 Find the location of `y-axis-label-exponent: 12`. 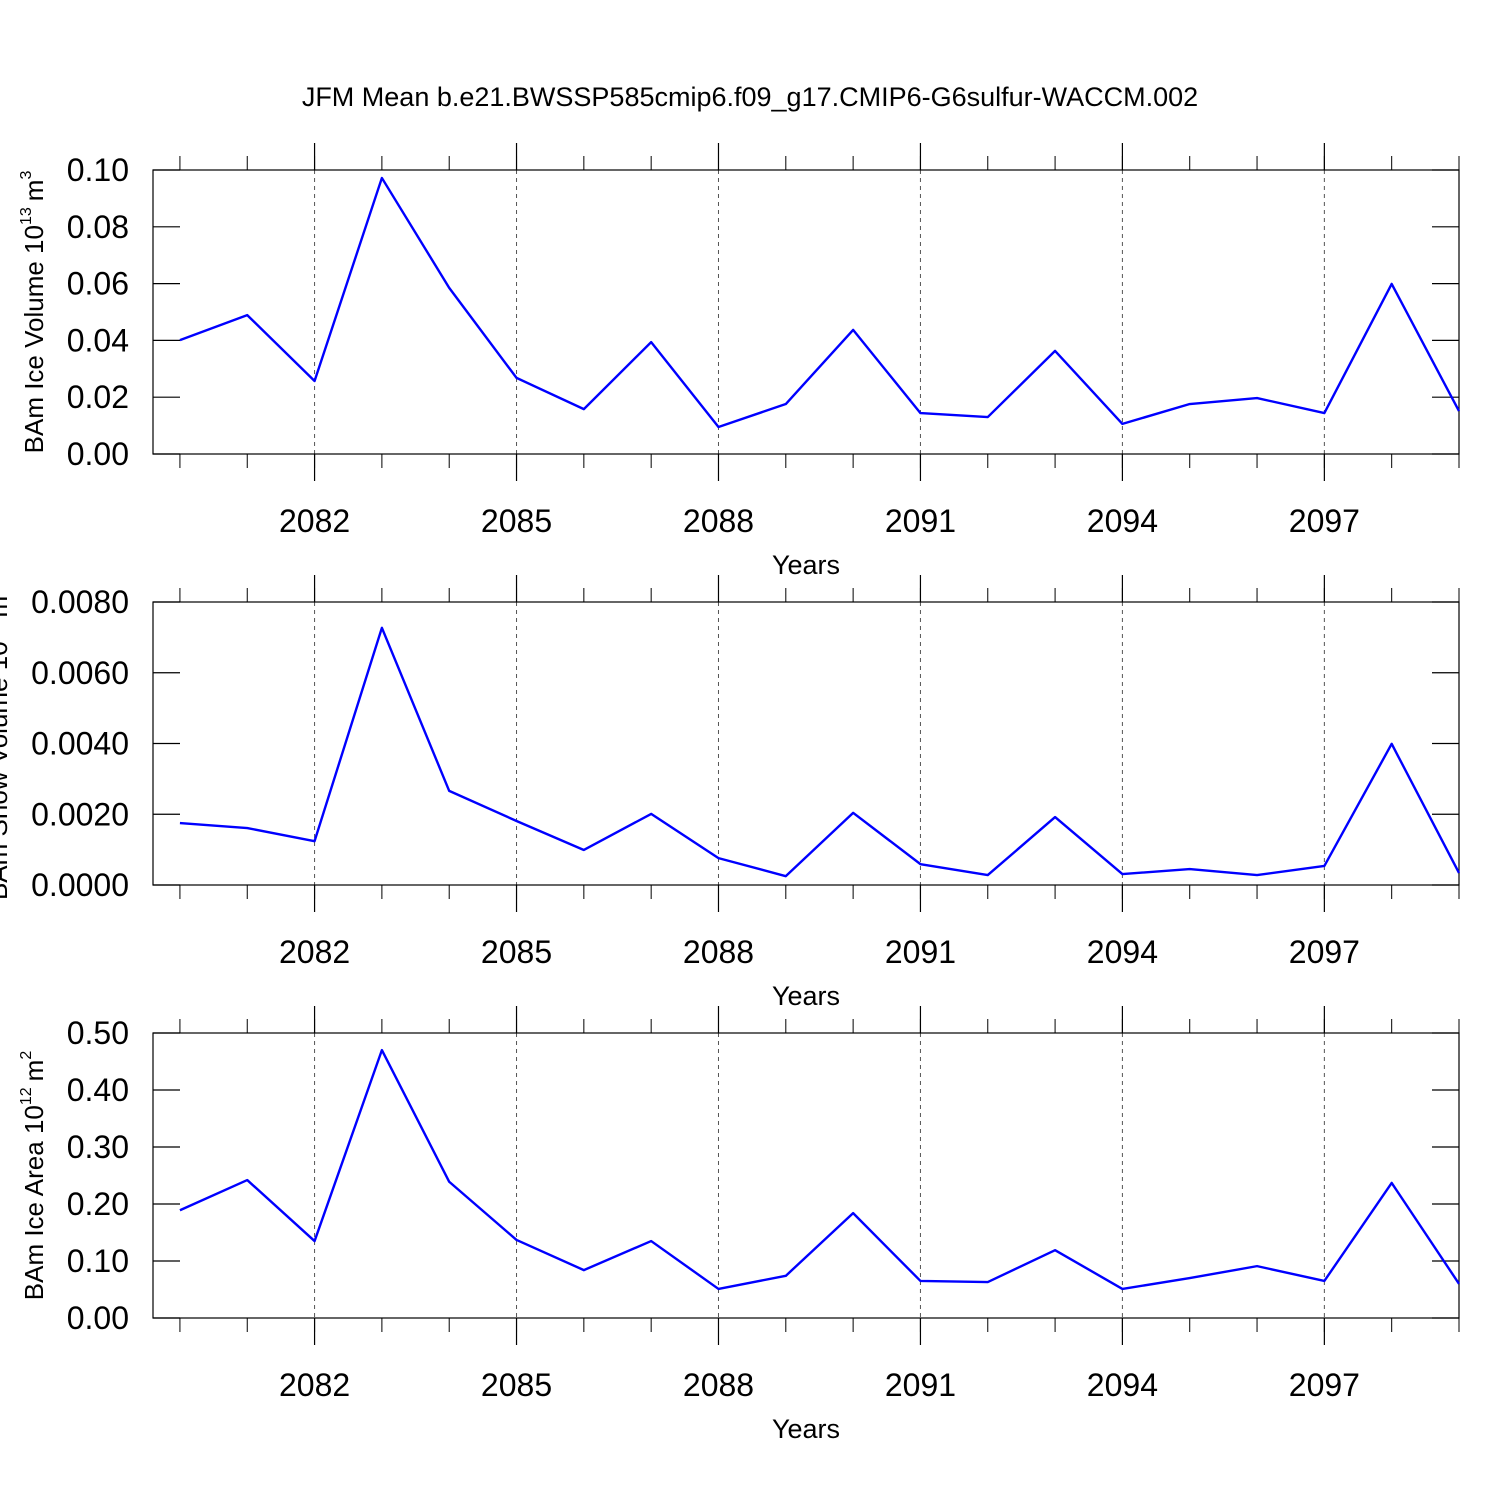

y-axis-label-exponent: 12 is located at coordinates (26, 1096).